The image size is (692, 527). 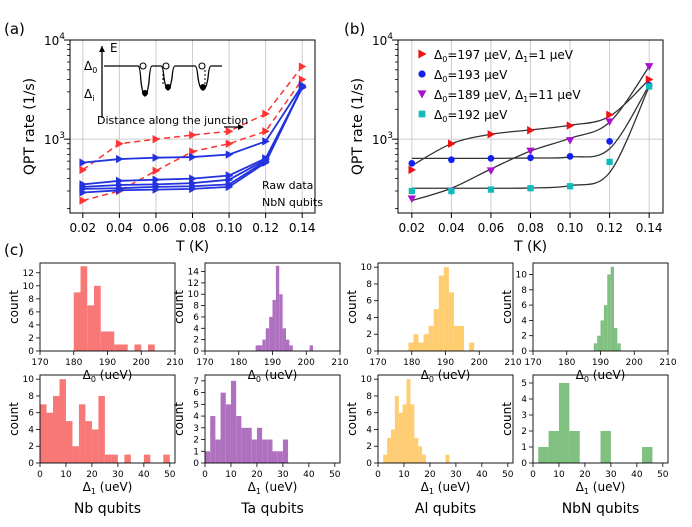 I want to click on y-axis-label: QPT rate (1/s), so click(x=358, y=126).